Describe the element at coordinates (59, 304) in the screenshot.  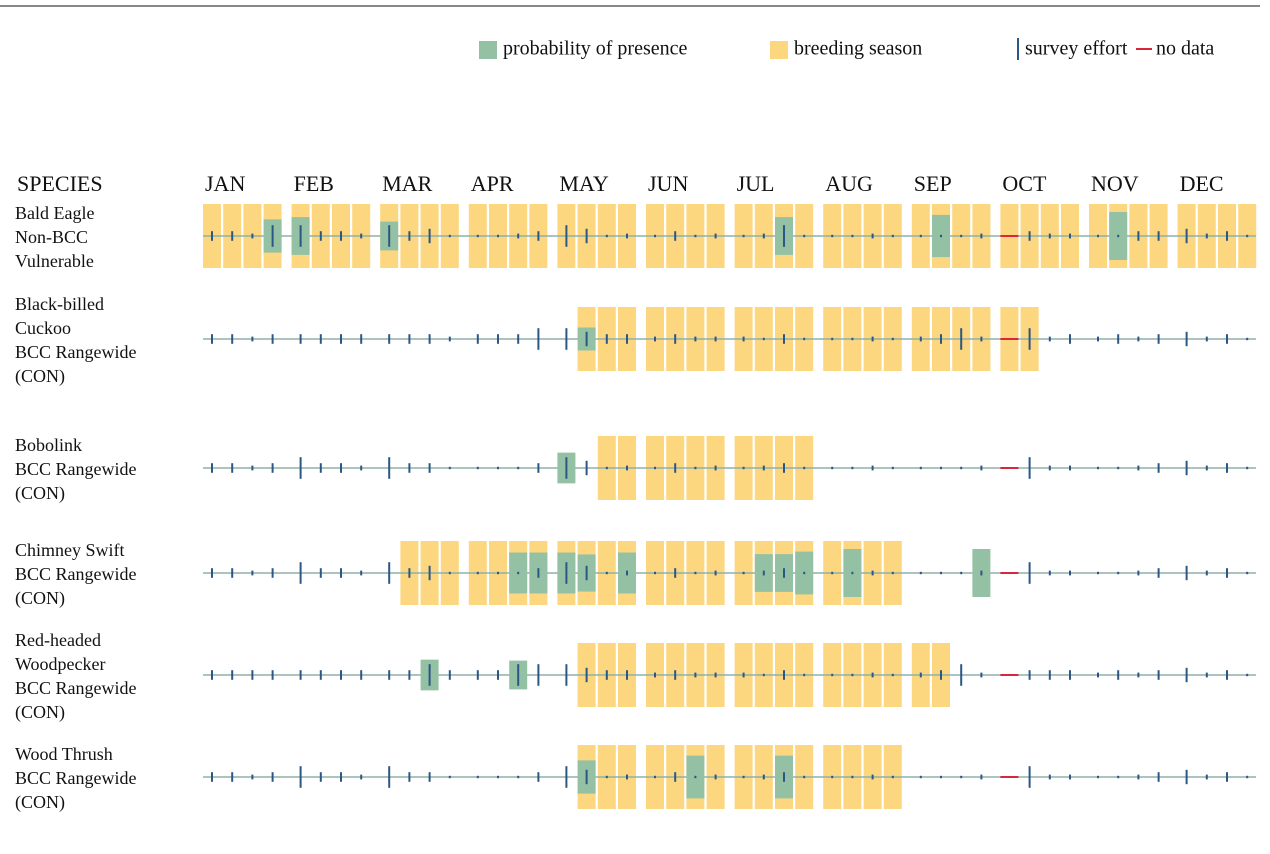
I see `species-label: Black-billed` at that location.